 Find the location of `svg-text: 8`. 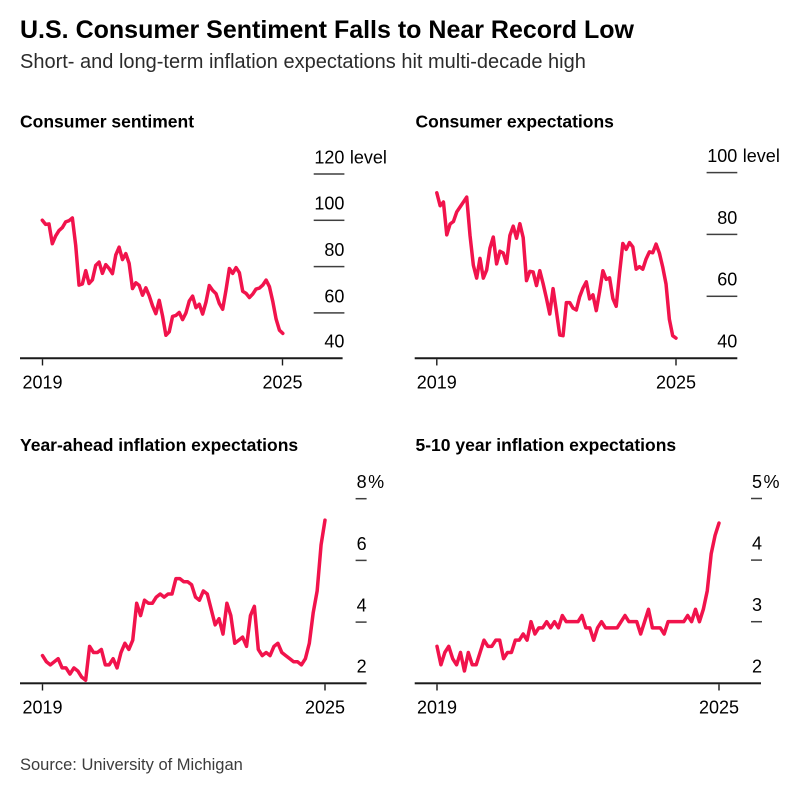

svg-text: 8 is located at coordinates (362, 482).